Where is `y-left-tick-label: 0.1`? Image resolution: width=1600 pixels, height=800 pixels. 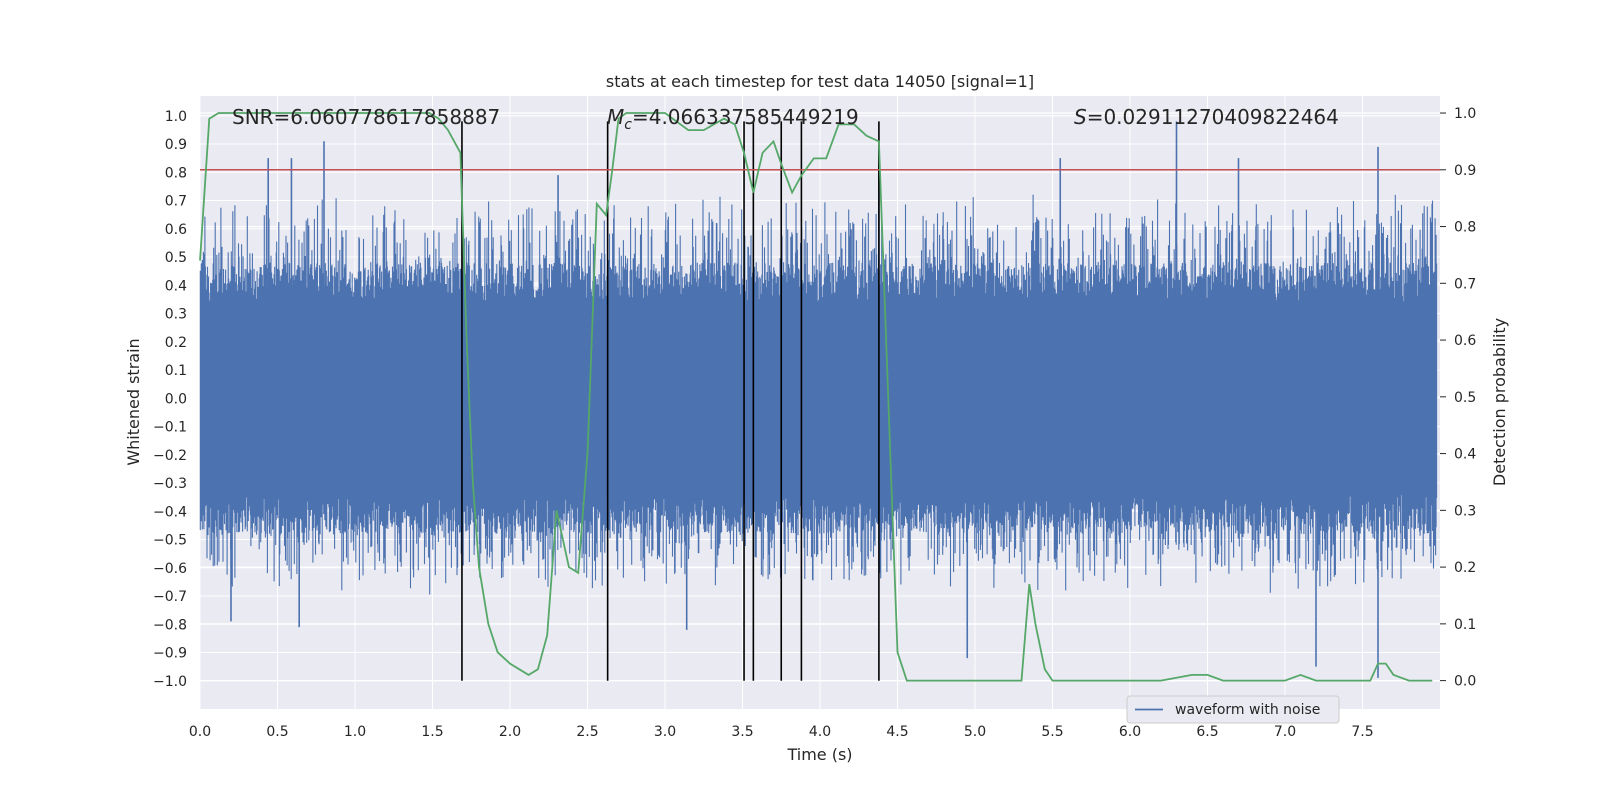
y-left-tick-label: 0.1 is located at coordinates (176, 371).